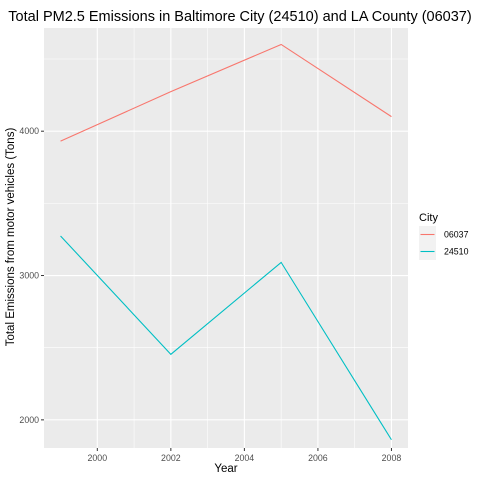 This screenshot has height=480, width=480. I want to click on y-tick-label: 2000, so click(29, 420).